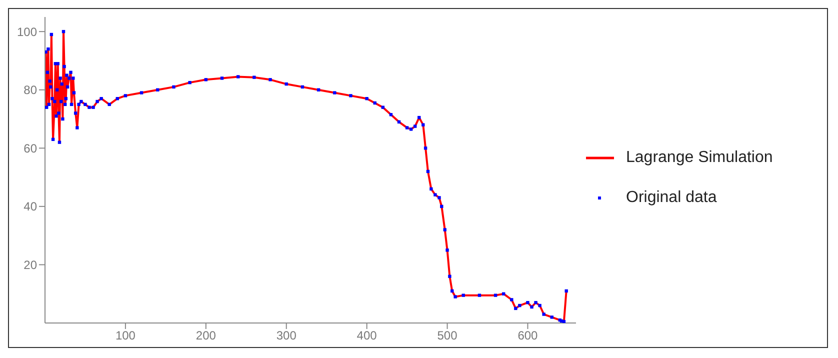 The image size is (838, 358). What do you see at coordinates (31, 148) in the screenshot?
I see `y-tick-label: 60` at bounding box center [31, 148].